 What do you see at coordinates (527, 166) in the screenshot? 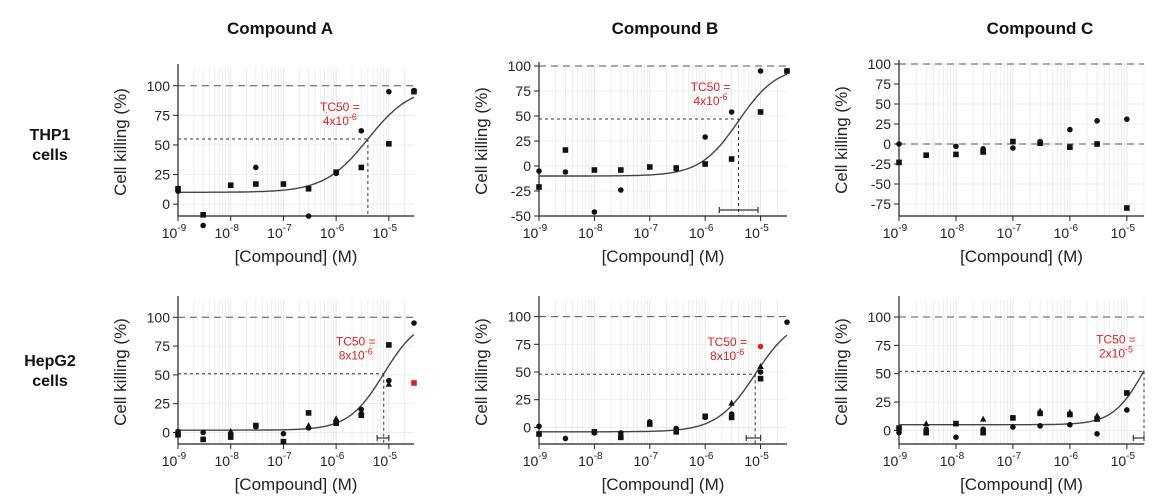
I see `y-tick-label: 0` at bounding box center [527, 166].